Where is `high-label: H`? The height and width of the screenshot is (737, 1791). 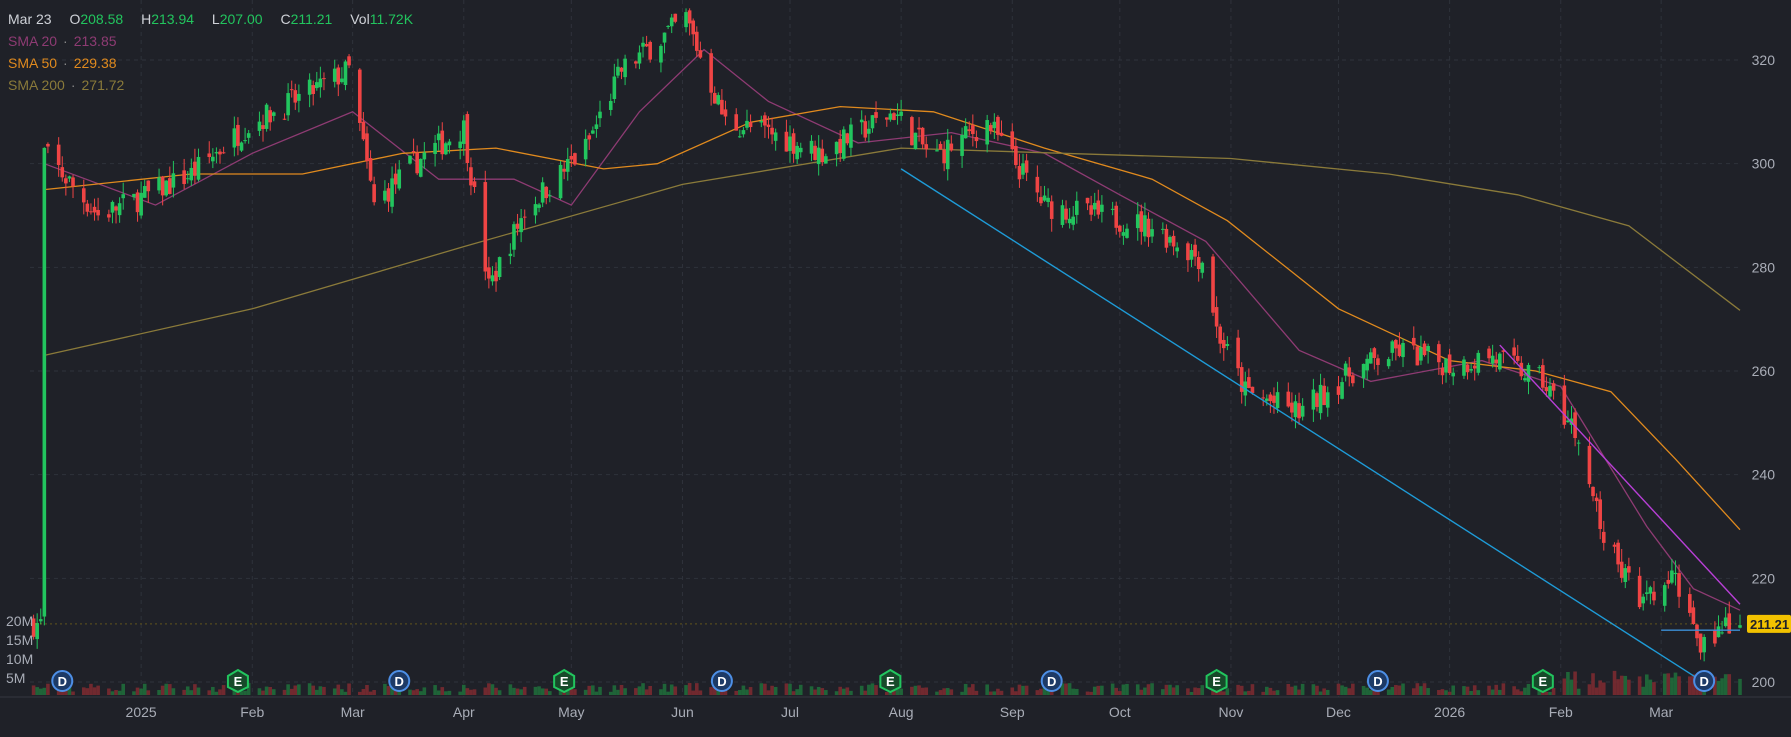
high-label: H is located at coordinates (146, 19).